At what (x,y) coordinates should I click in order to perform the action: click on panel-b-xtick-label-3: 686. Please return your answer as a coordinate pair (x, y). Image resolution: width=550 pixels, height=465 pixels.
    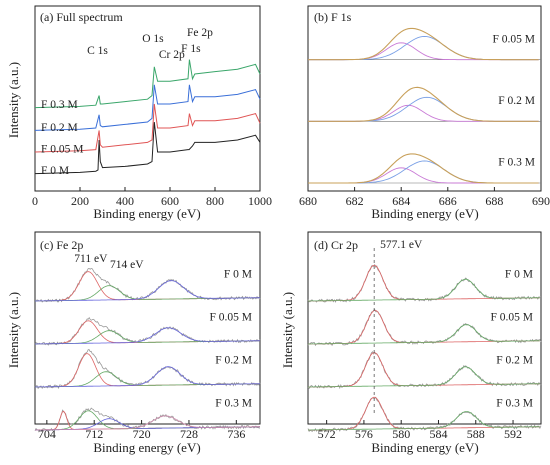
    Looking at the image, I should click on (448, 201).